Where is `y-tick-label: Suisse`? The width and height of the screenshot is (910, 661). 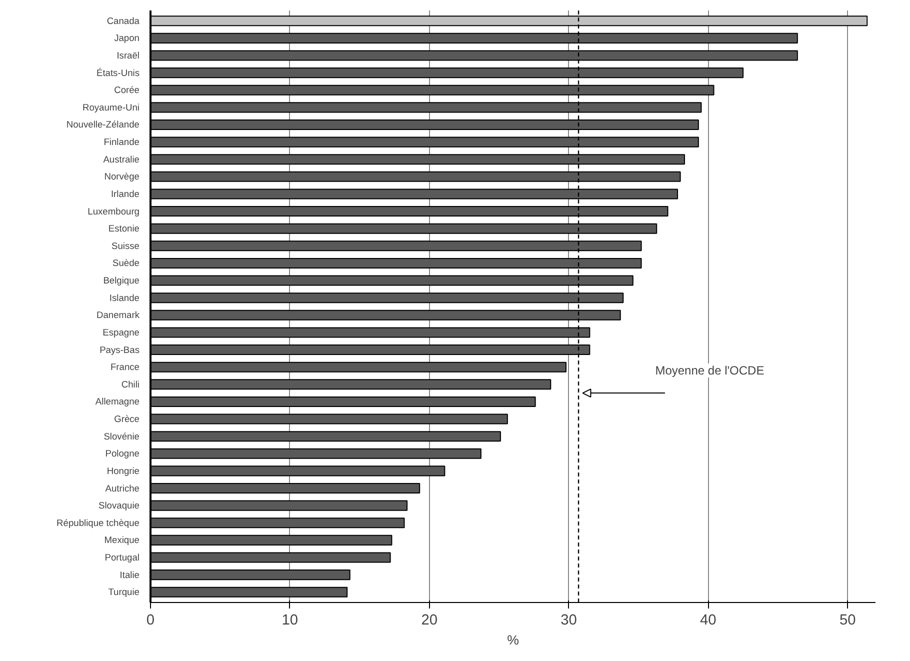
y-tick-label: Suisse is located at coordinates (126, 245).